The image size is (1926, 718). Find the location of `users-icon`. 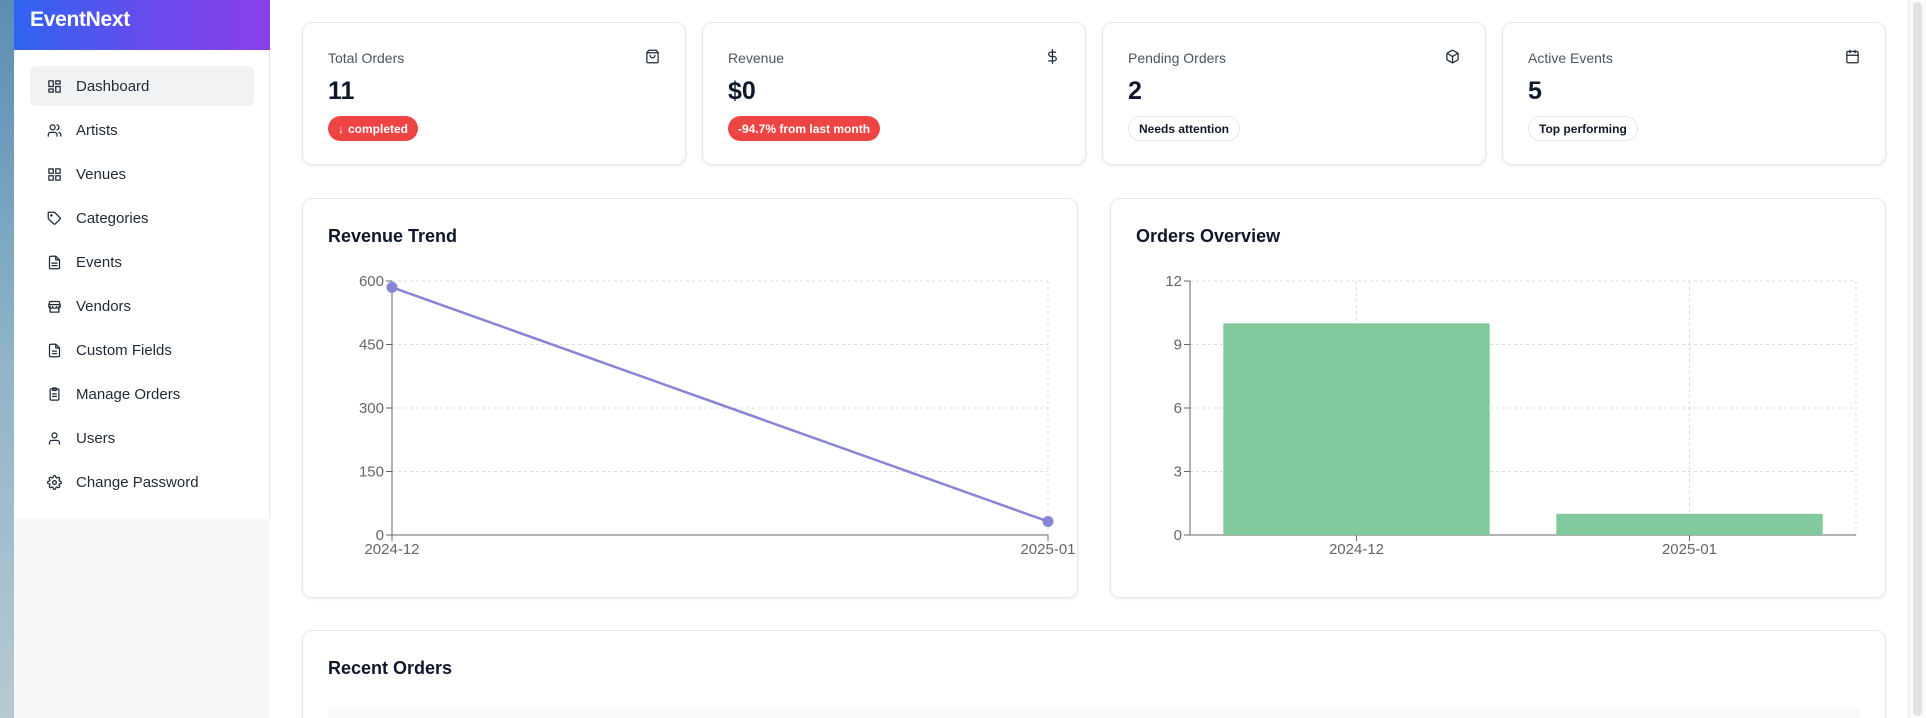

users-icon is located at coordinates (54, 130).